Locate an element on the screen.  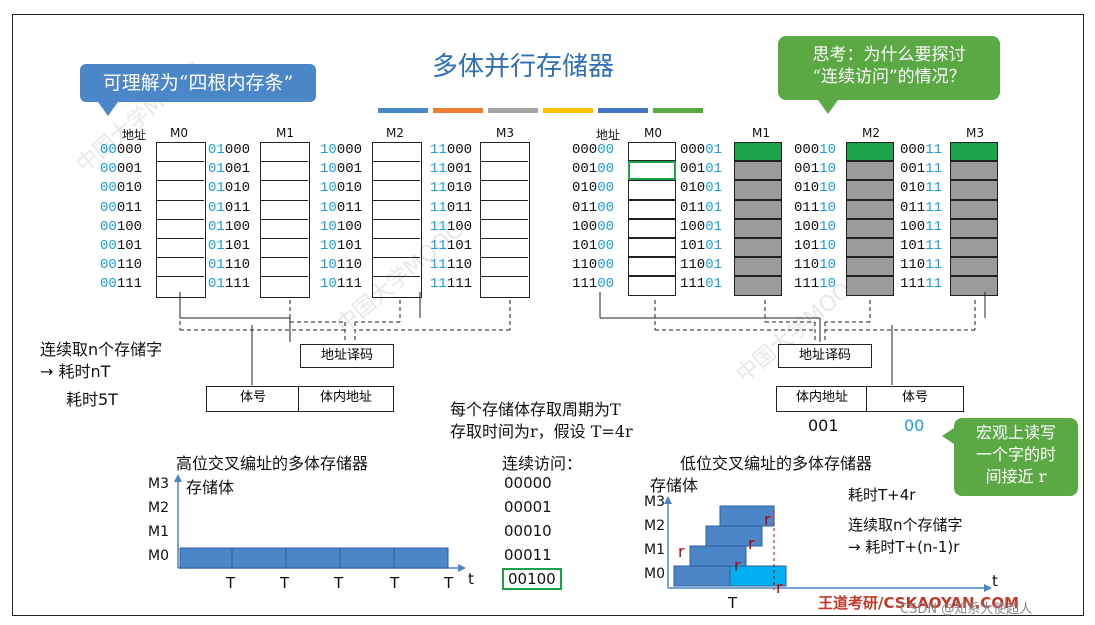
address-label: 11001 is located at coordinates (701, 265).